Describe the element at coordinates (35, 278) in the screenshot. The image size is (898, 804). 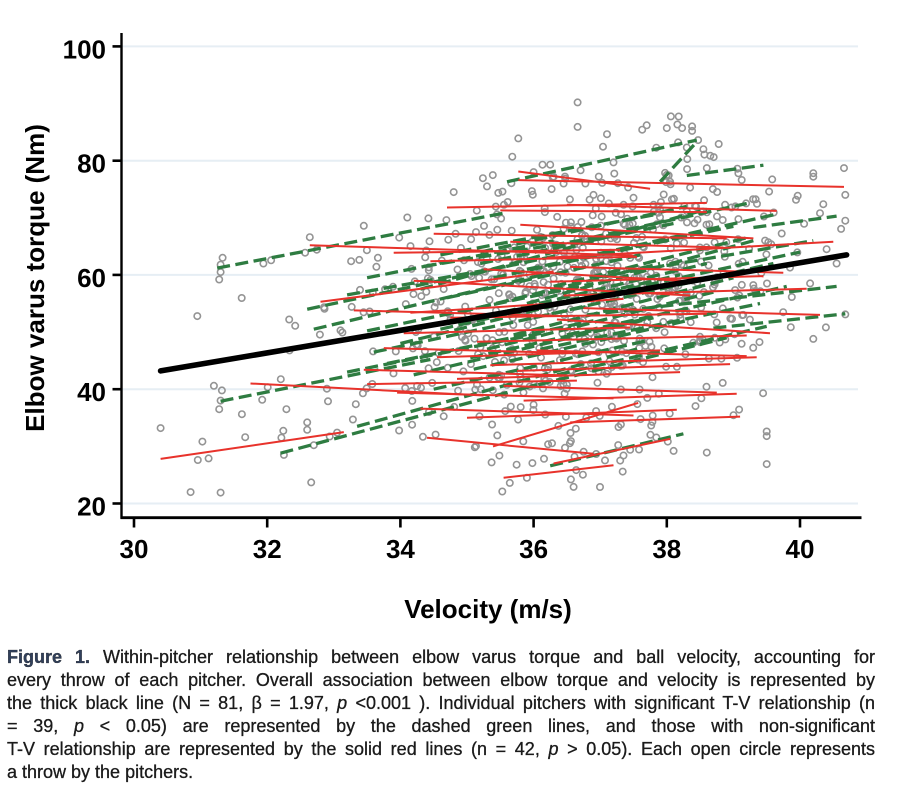
I see `svg-text: Elbow varus torque (Nm)` at that location.